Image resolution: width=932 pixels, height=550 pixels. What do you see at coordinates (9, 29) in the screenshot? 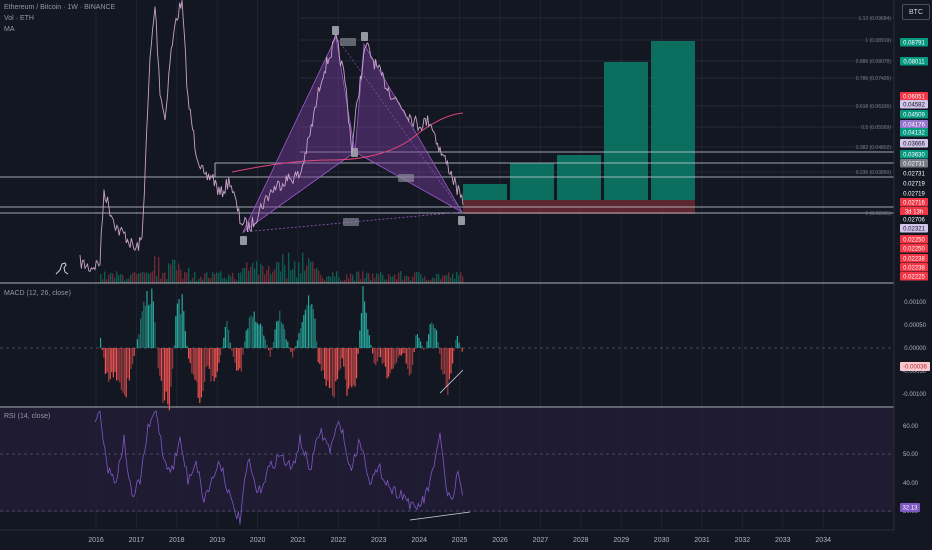
I see `ma-legend: MA` at bounding box center [9, 29].